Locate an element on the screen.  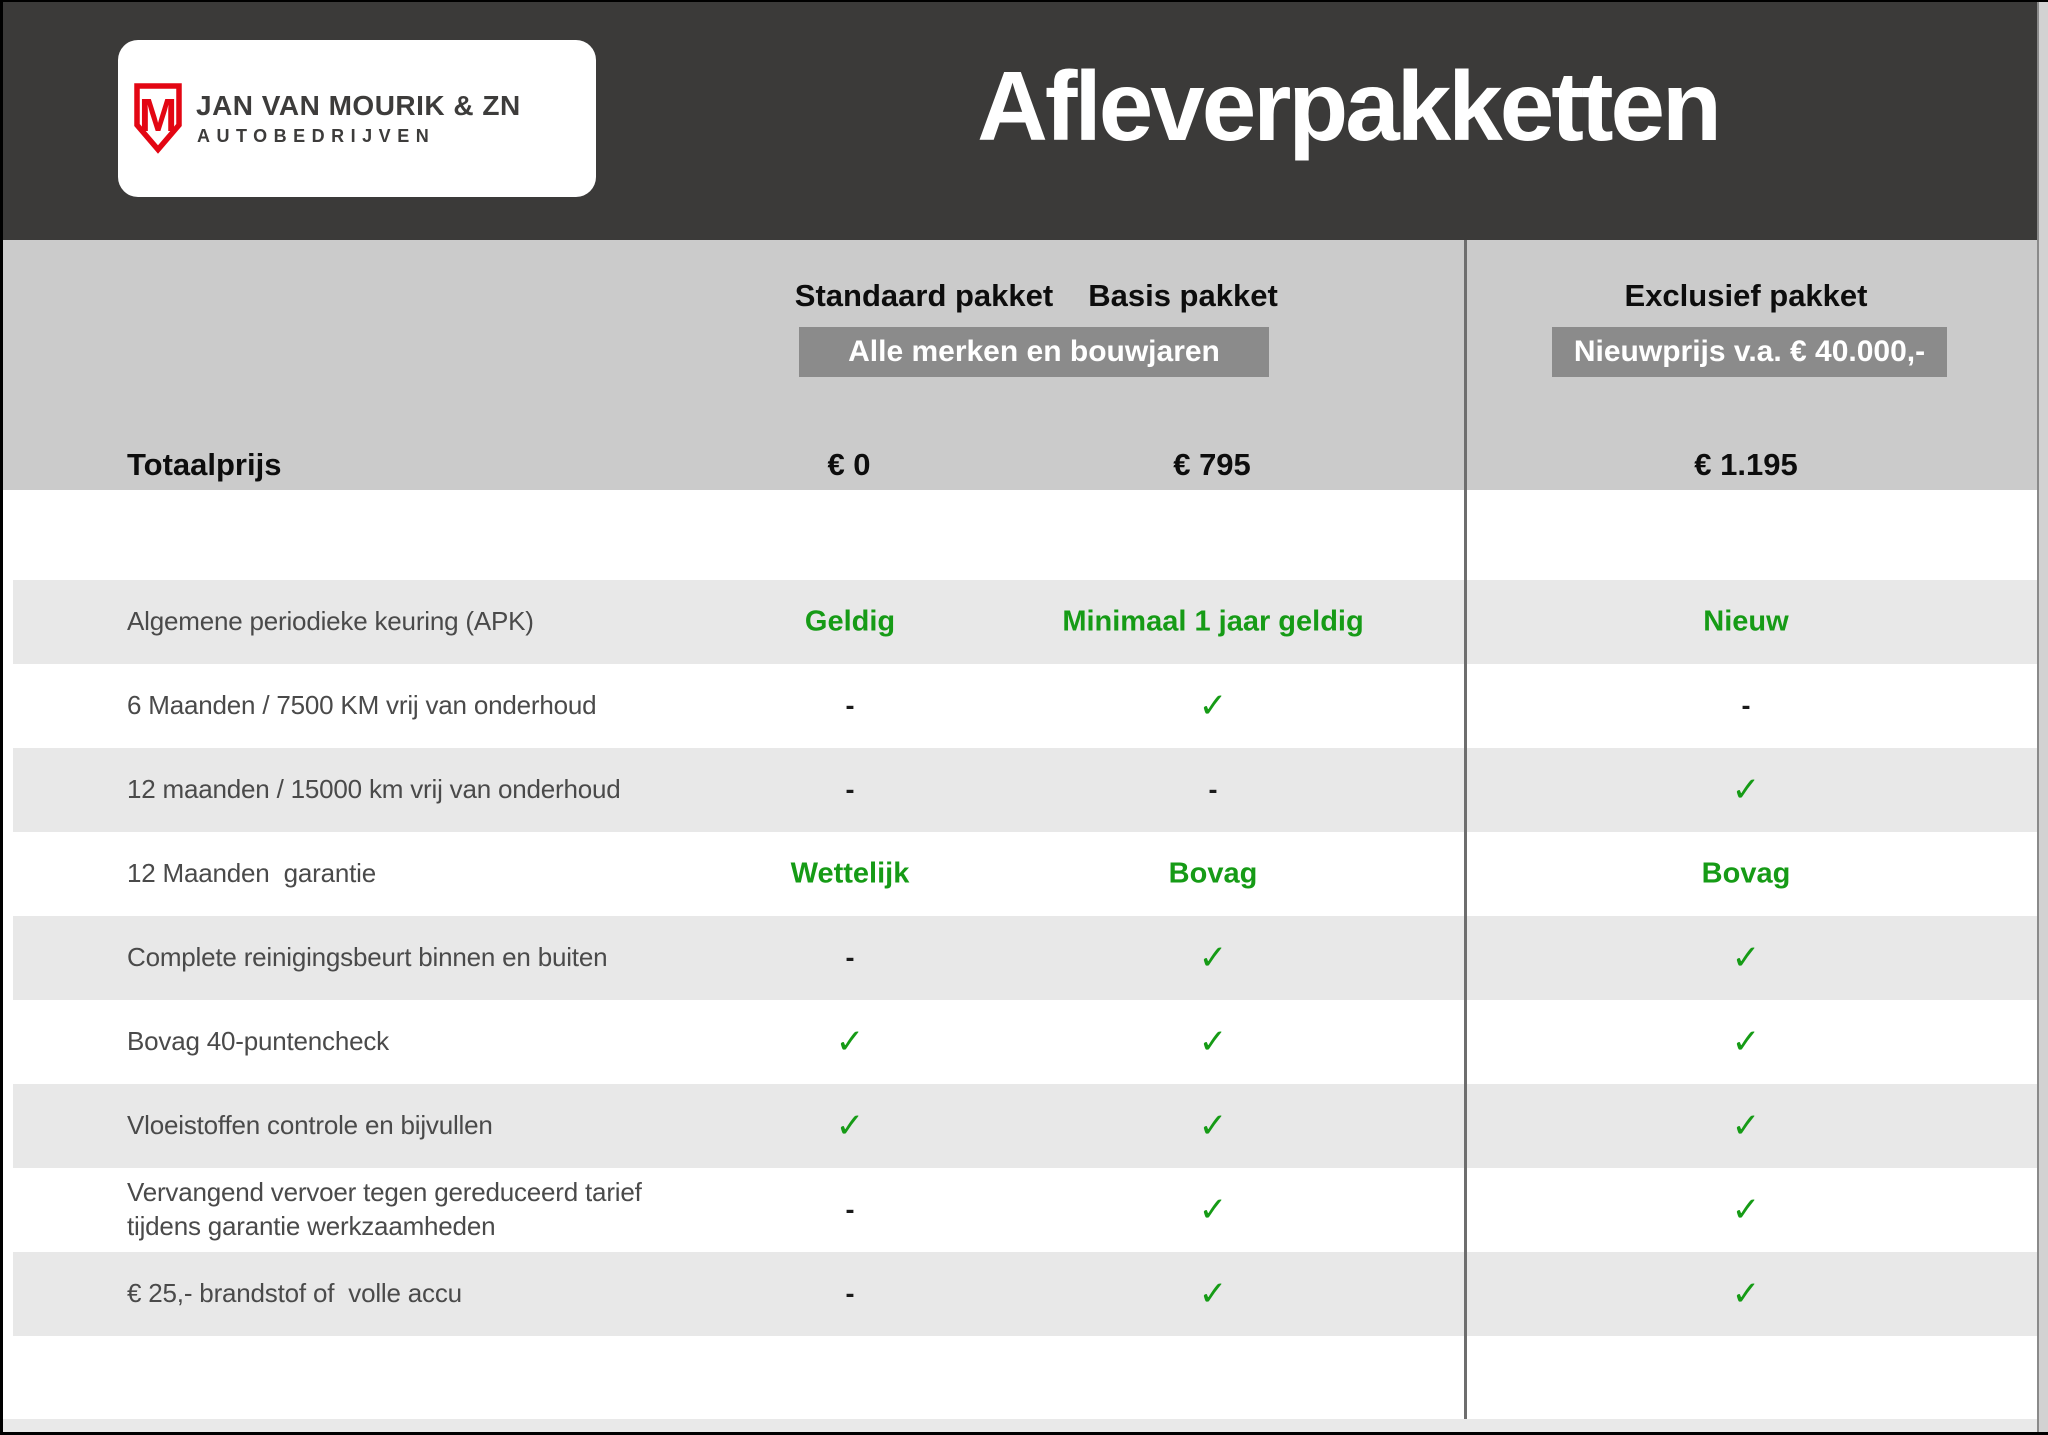
feature-value: Nieuw is located at coordinates (1746, 621).